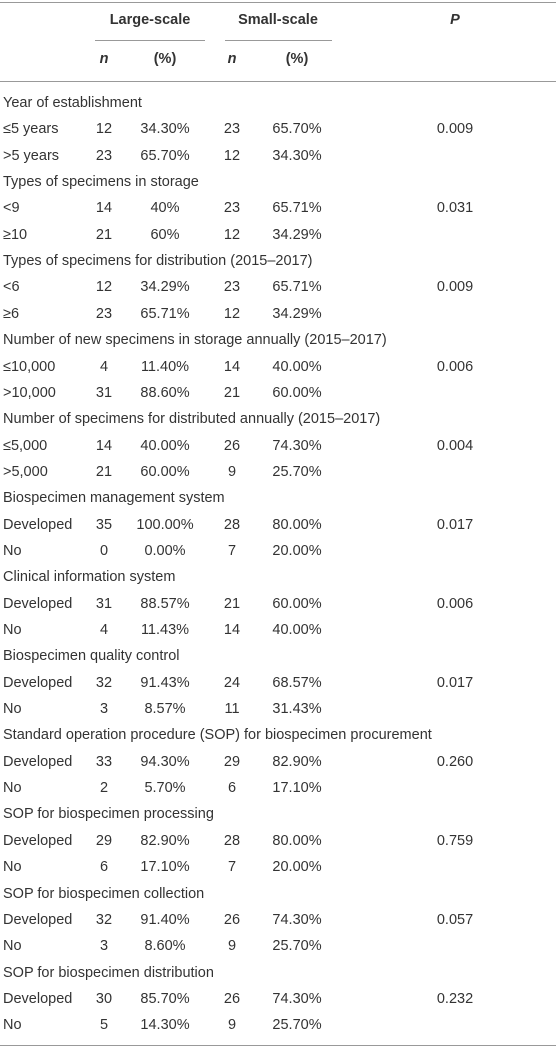  What do you see at coordinates (232, 867) in the screenshot?
I see `cell: 7` at bounding box center [232, 867].